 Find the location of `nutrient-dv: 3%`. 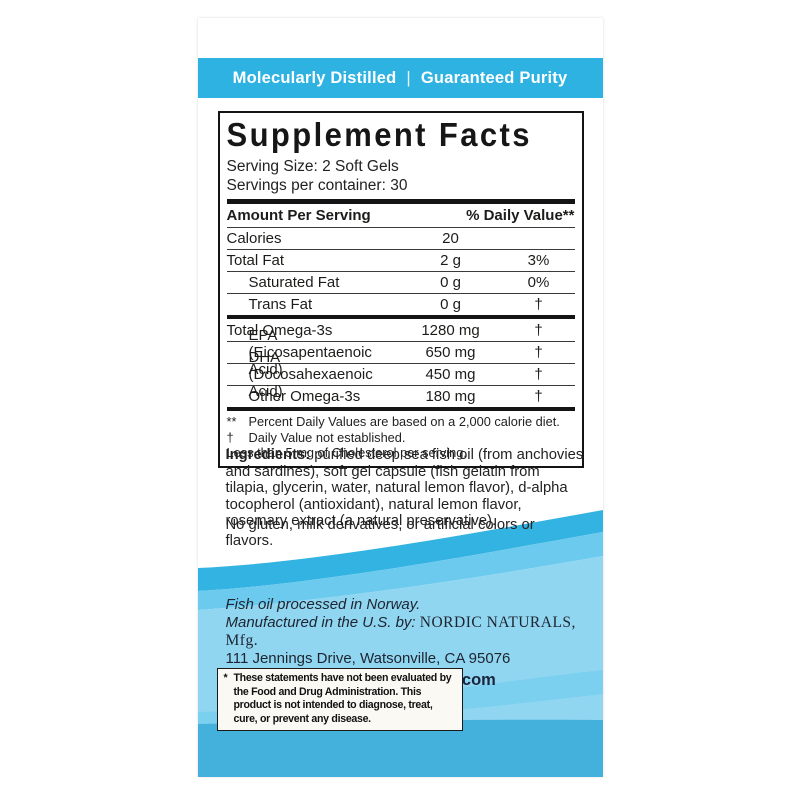

nutrient-dv: 3% is located at coordinates (538, 261).